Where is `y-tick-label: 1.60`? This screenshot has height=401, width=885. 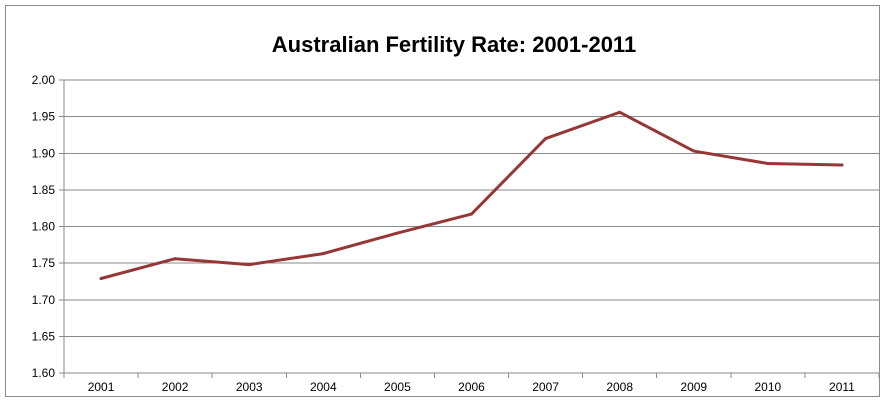 y-tick-label: 1.60 is located at coordinates (44, 373).